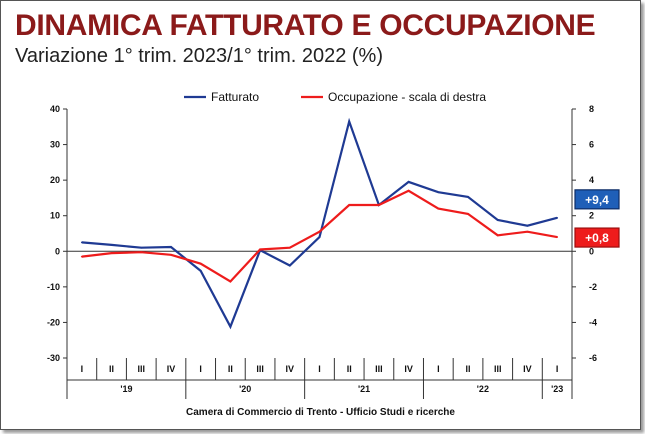 Image resolution: width=645 pixels, height=434 pixels. I want to click on callout-label-fatturato: +9,4, so click(597, 200).